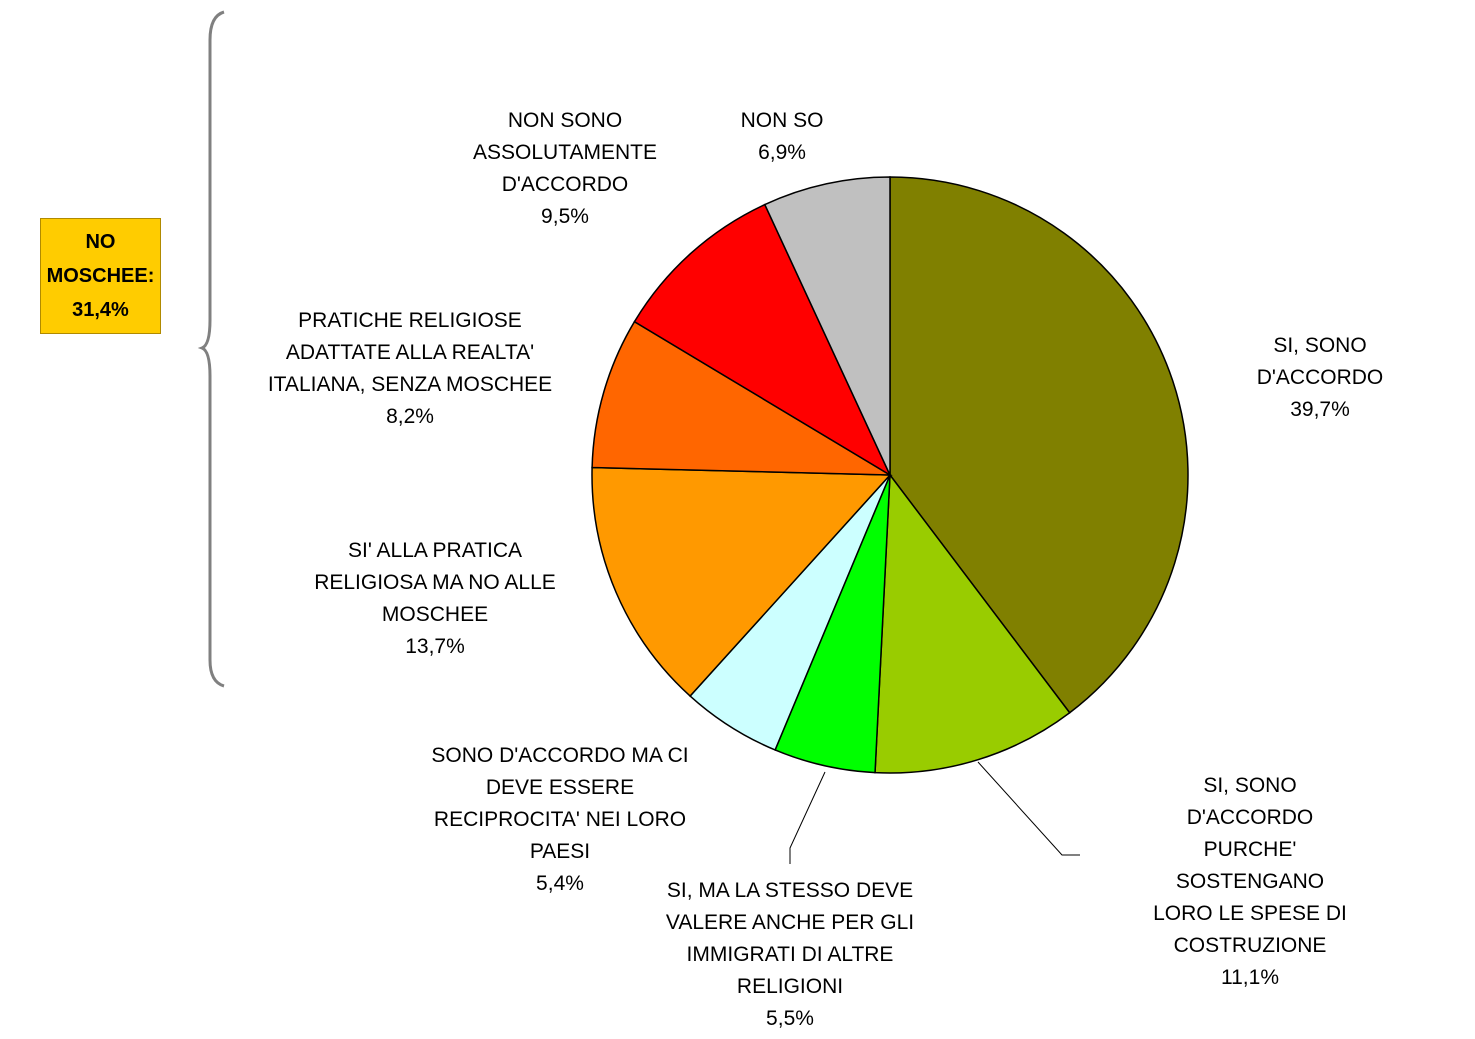  I want to click on slice-label: NON SO 6,9%, so click(782, 137).